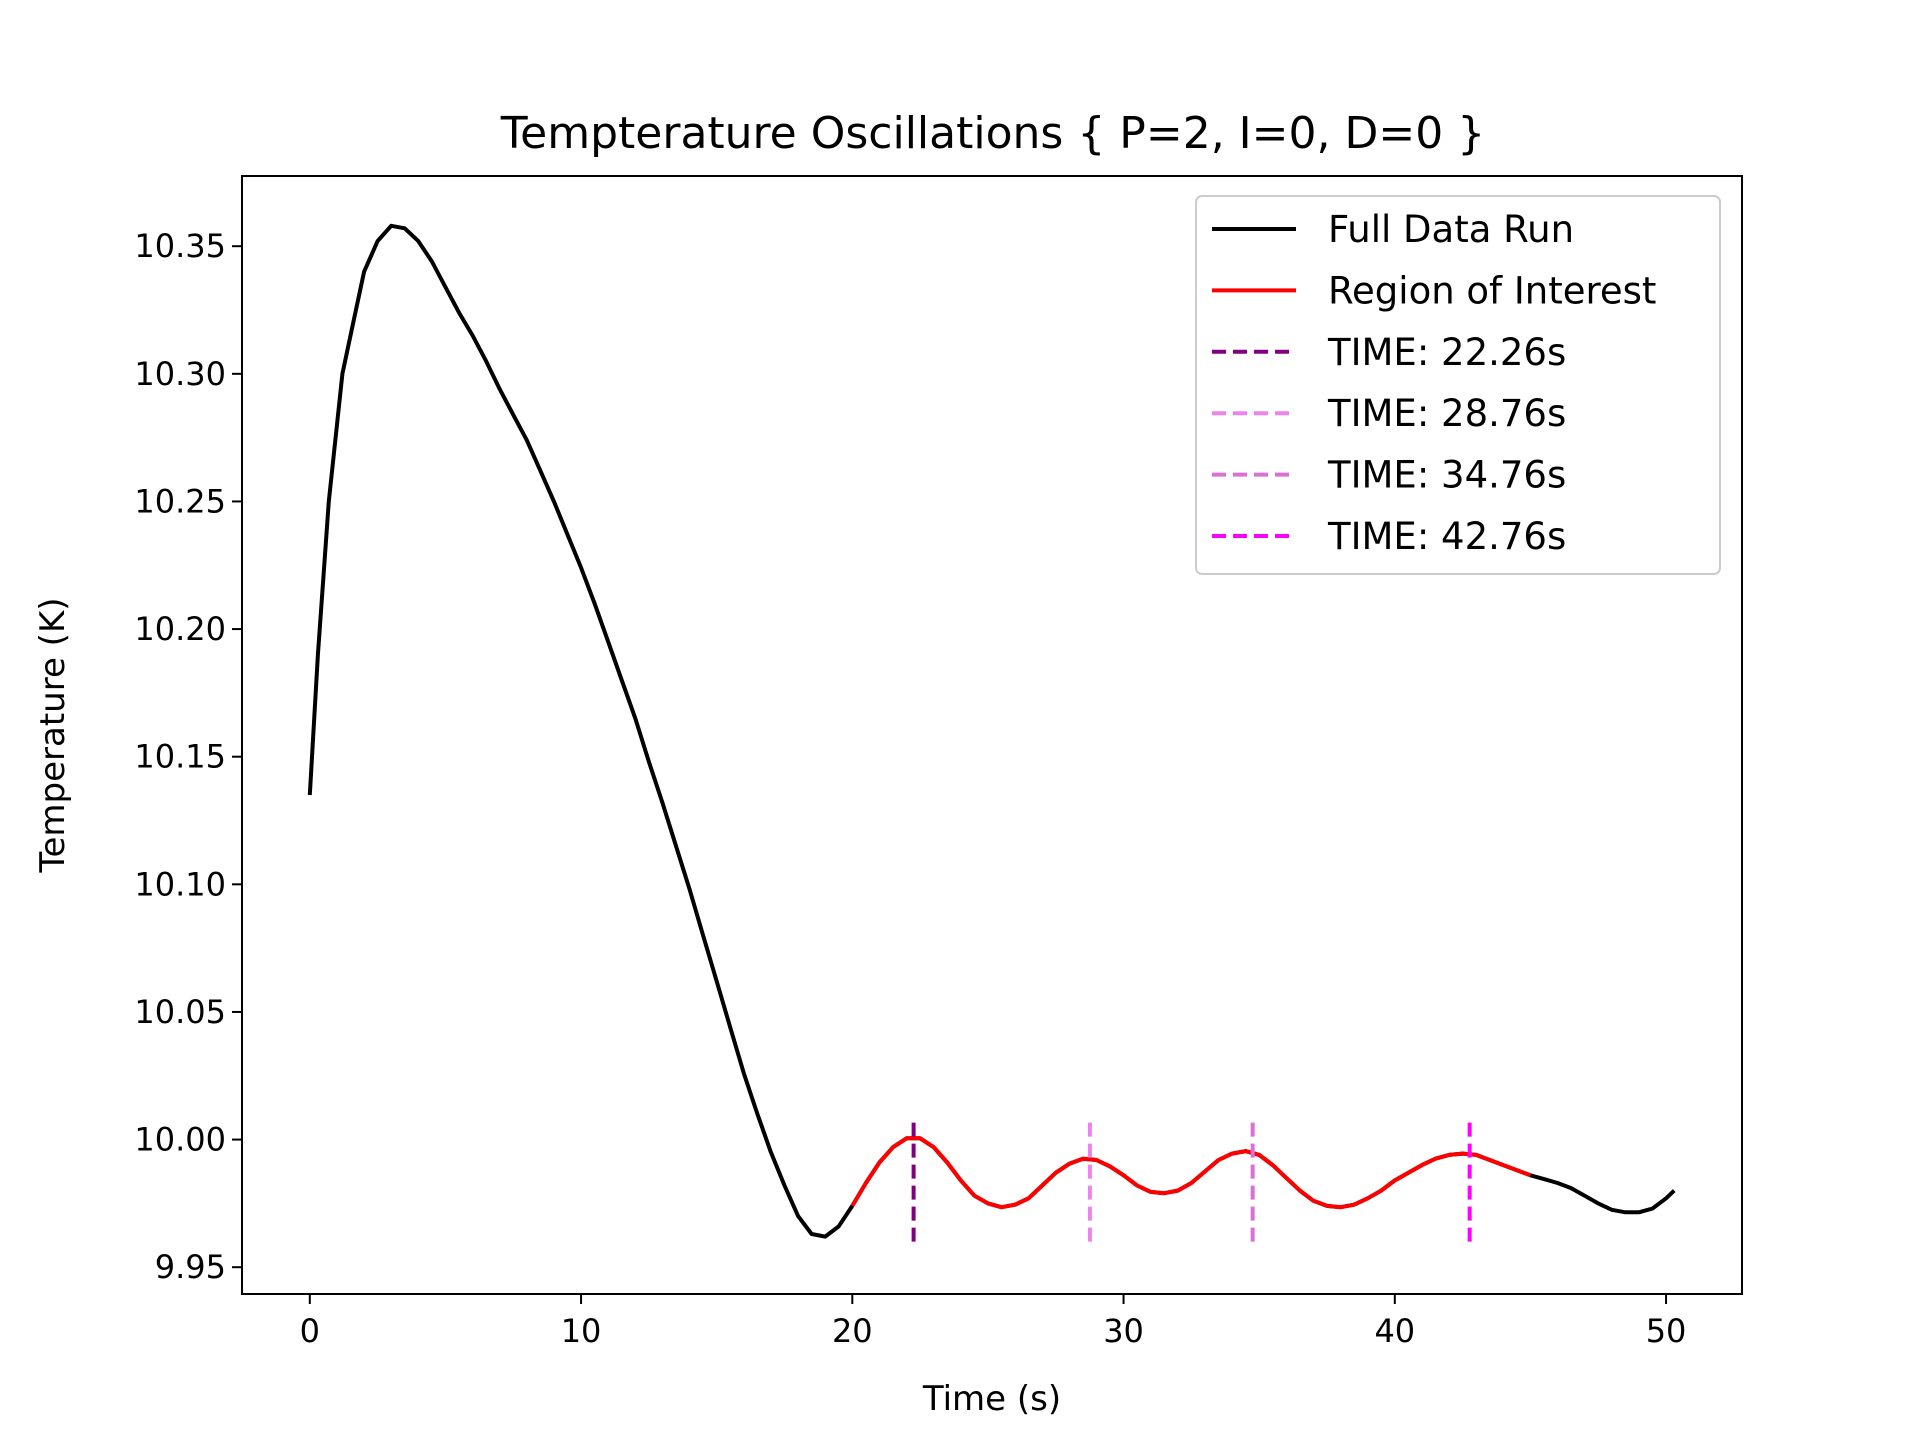  Describe the element at coordinates (180, 374) in the screenshot. I see `y-tick-label-7: 10.30` at that location.